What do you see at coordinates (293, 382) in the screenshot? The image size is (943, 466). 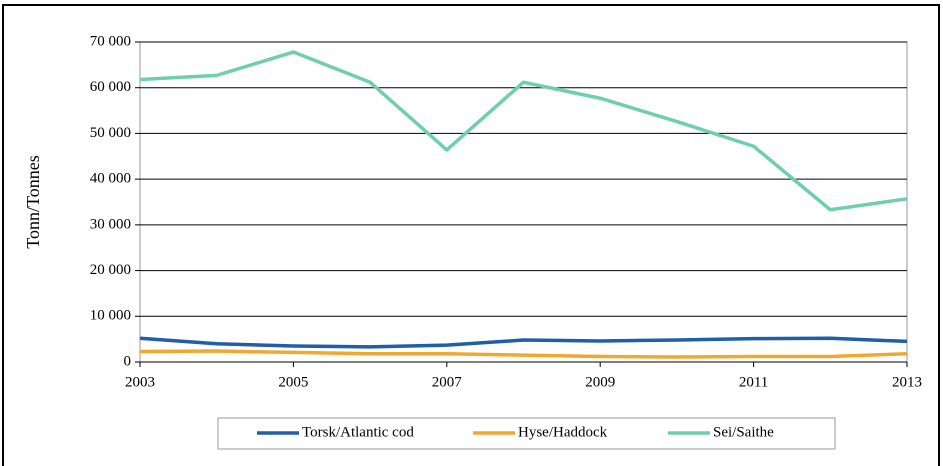 I see `x-tick-label: 2005` at bounding box center [293, 382].